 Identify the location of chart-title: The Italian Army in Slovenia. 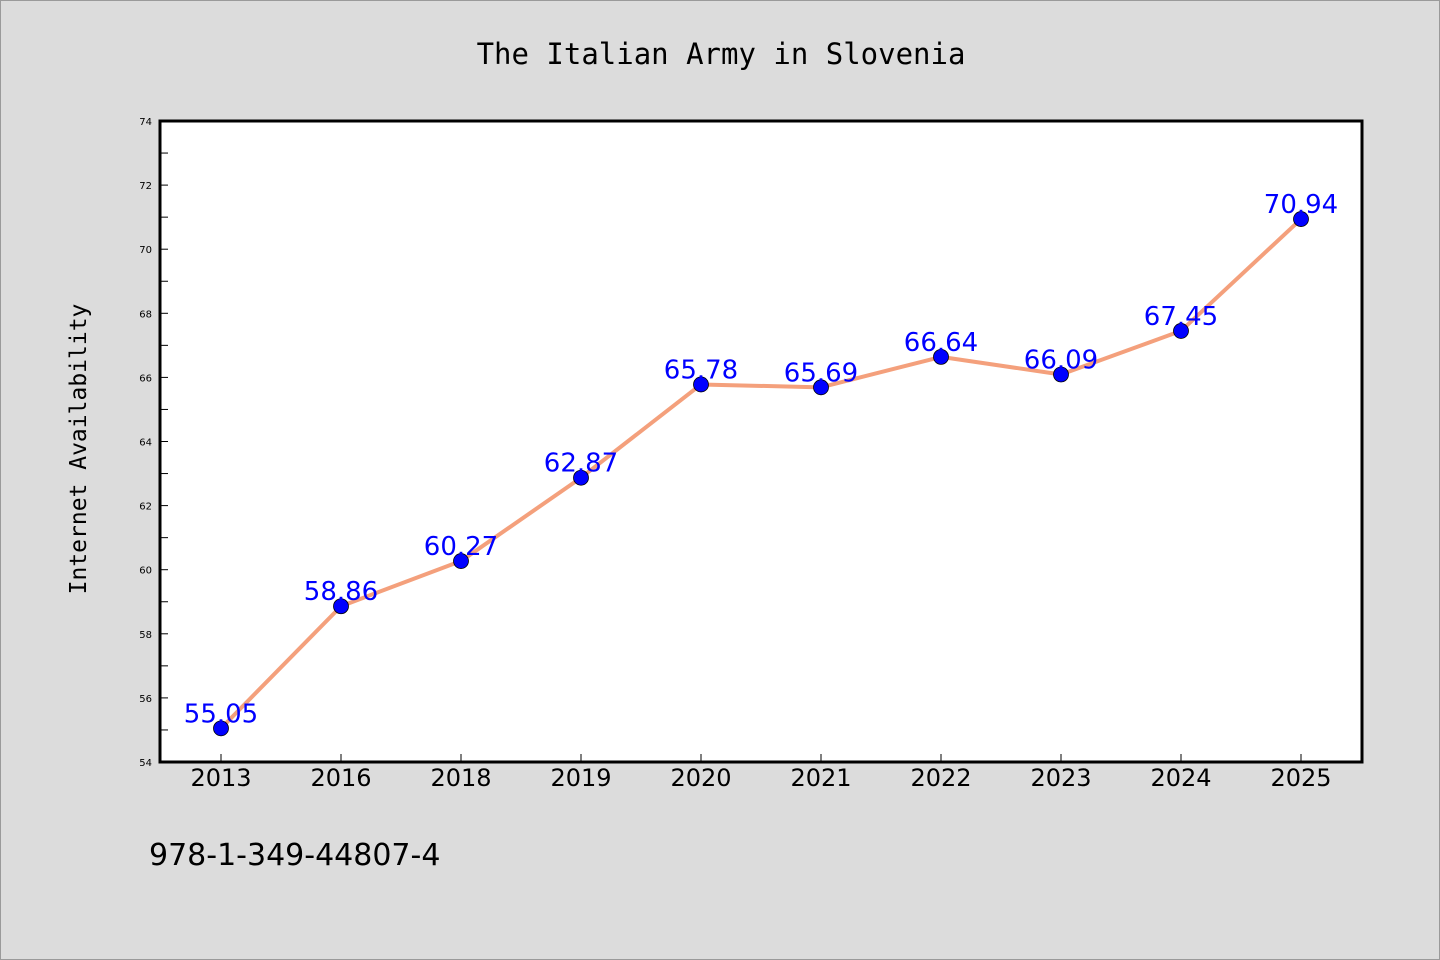
(721, 54).